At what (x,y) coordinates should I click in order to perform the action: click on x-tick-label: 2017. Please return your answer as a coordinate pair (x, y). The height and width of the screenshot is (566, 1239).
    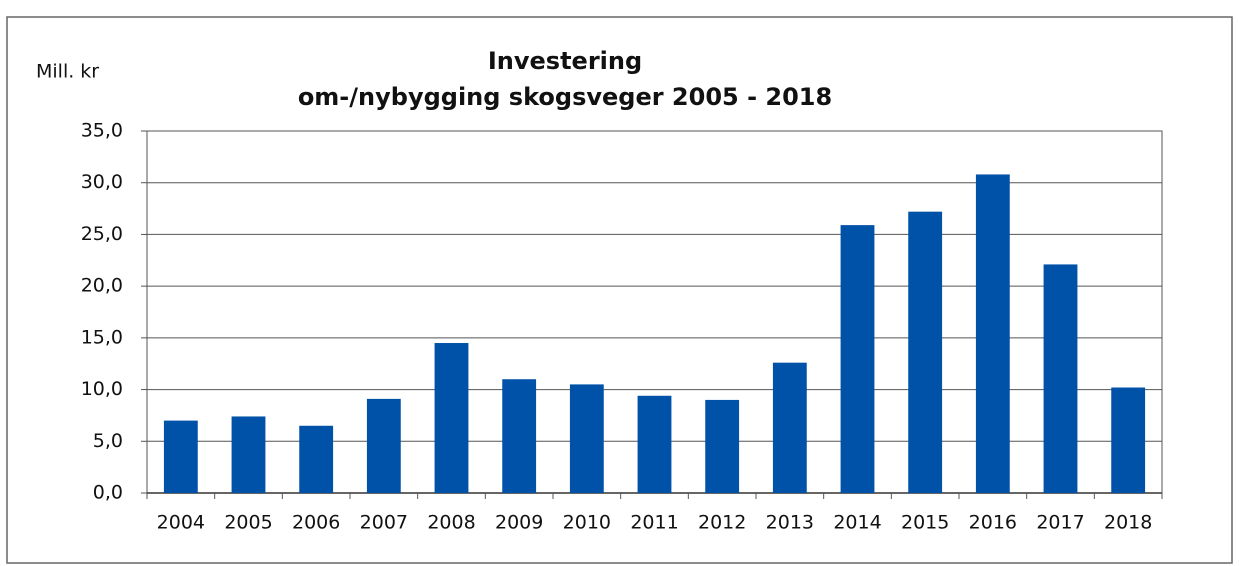
    Looking at the image, I should click on (1060, 523).